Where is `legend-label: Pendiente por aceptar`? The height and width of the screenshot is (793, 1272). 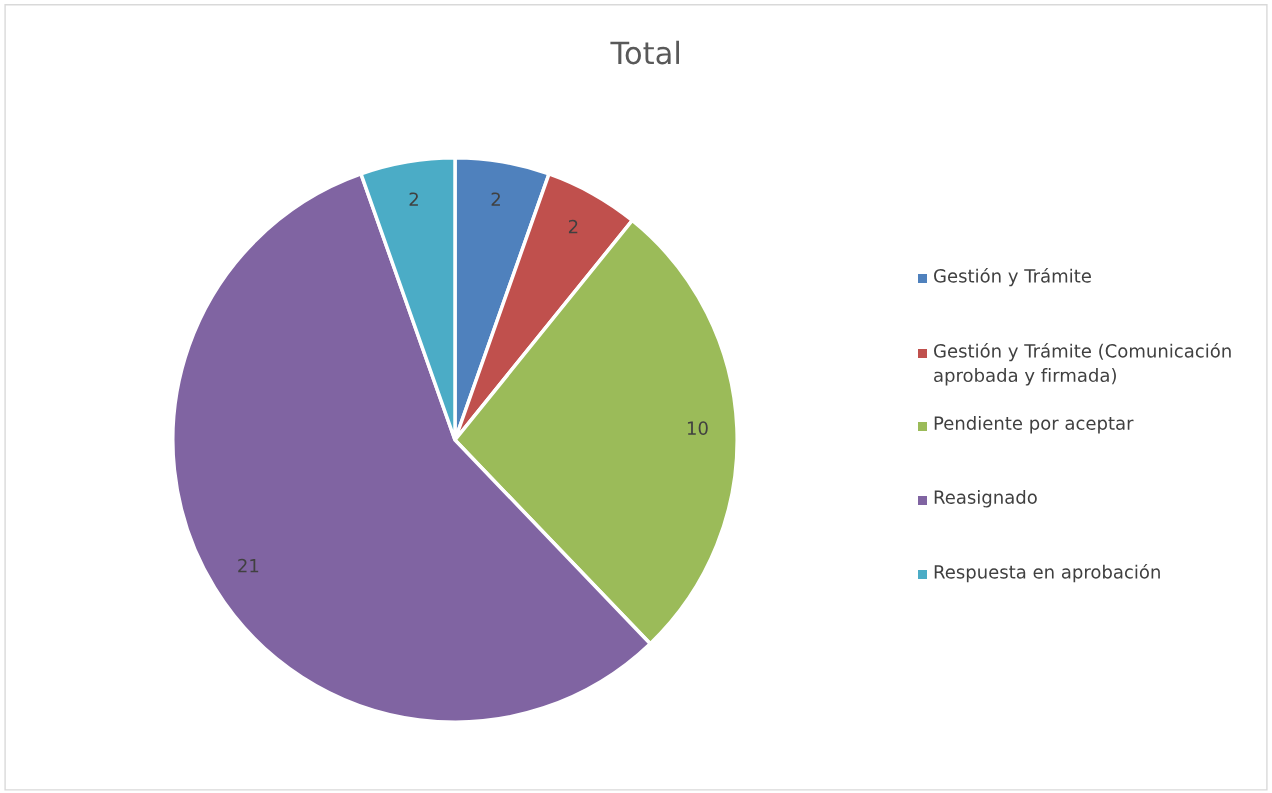
legend-label: Pendiente por aceptar is located at coordinates (1034, 425).